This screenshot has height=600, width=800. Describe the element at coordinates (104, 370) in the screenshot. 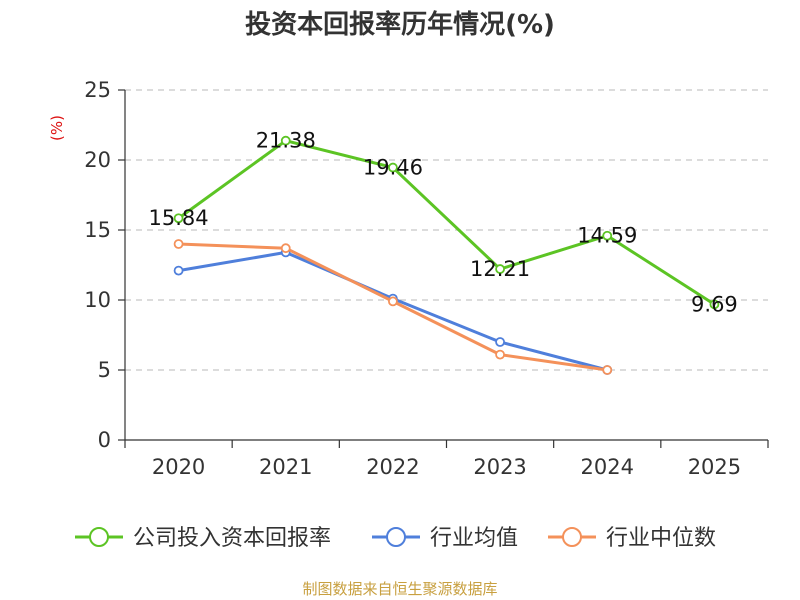

I see `y-tick-label: 5` at that location.